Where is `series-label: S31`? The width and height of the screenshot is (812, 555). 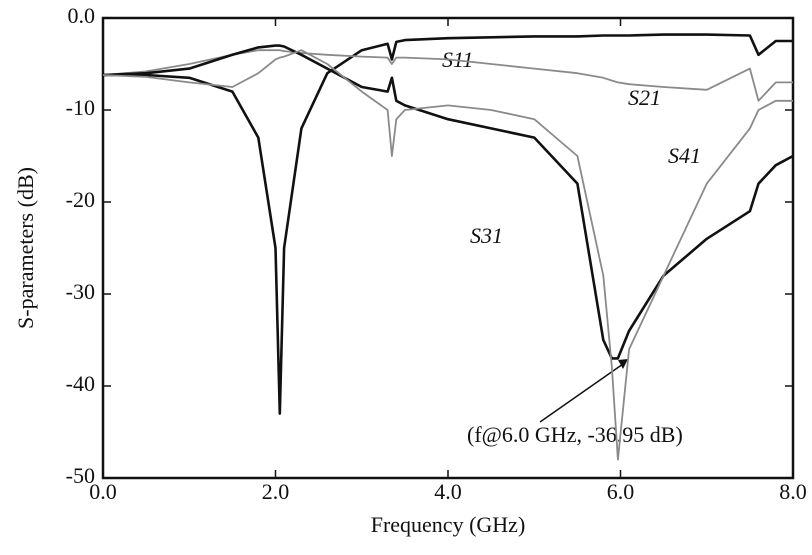 series-label: S31 is located at coordinates (486, 235).